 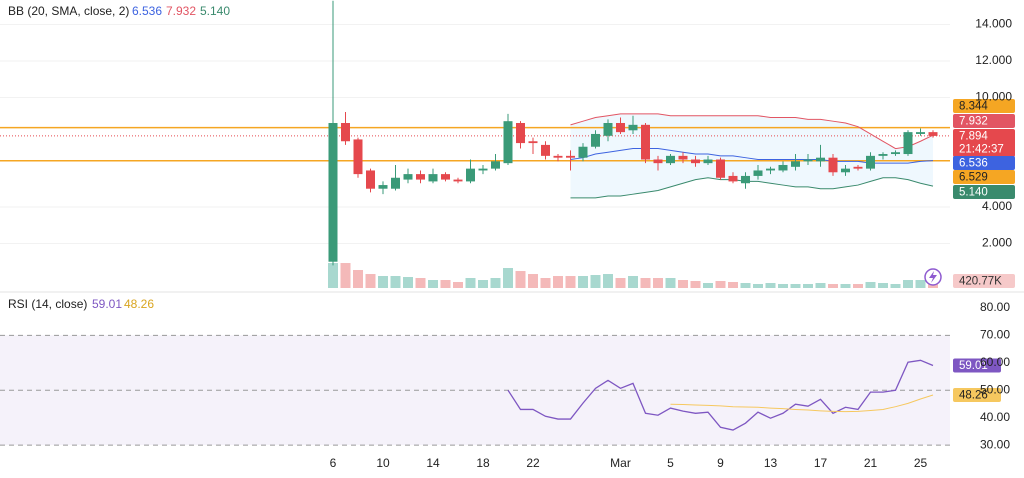 What do you see at coordinates (47, 304) in the screenshot?
I see `rsi-legend-title: RSI (14, close)` at bounding box center [47, 304].